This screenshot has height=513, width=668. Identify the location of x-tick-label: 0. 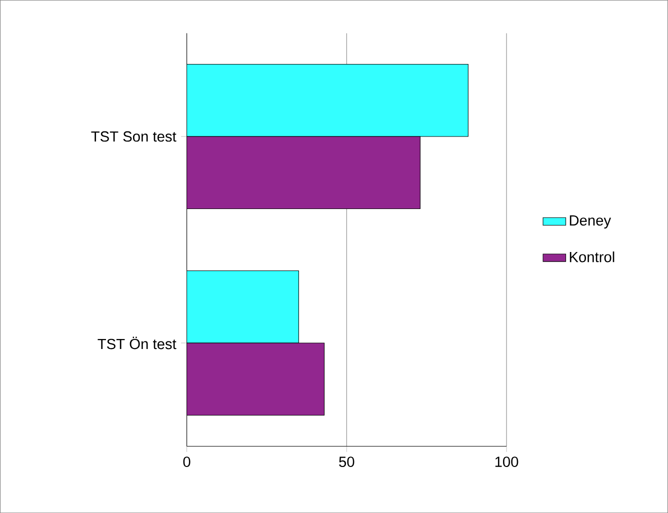
(186, 461).